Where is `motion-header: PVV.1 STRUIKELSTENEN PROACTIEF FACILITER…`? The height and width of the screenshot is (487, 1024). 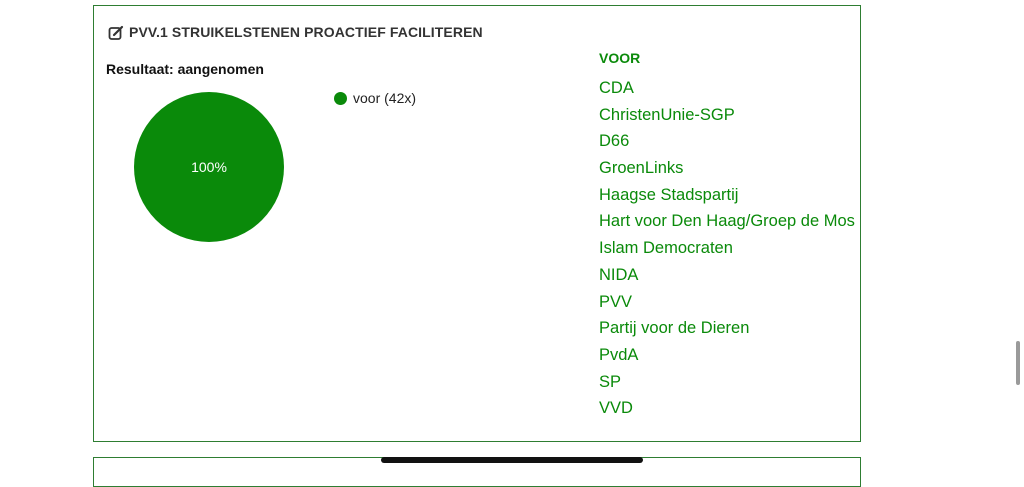 motion-header: PVV.1 STRUIKELSTENEN PROACTIEF FACILITER… is located at coordinates (295, 31).